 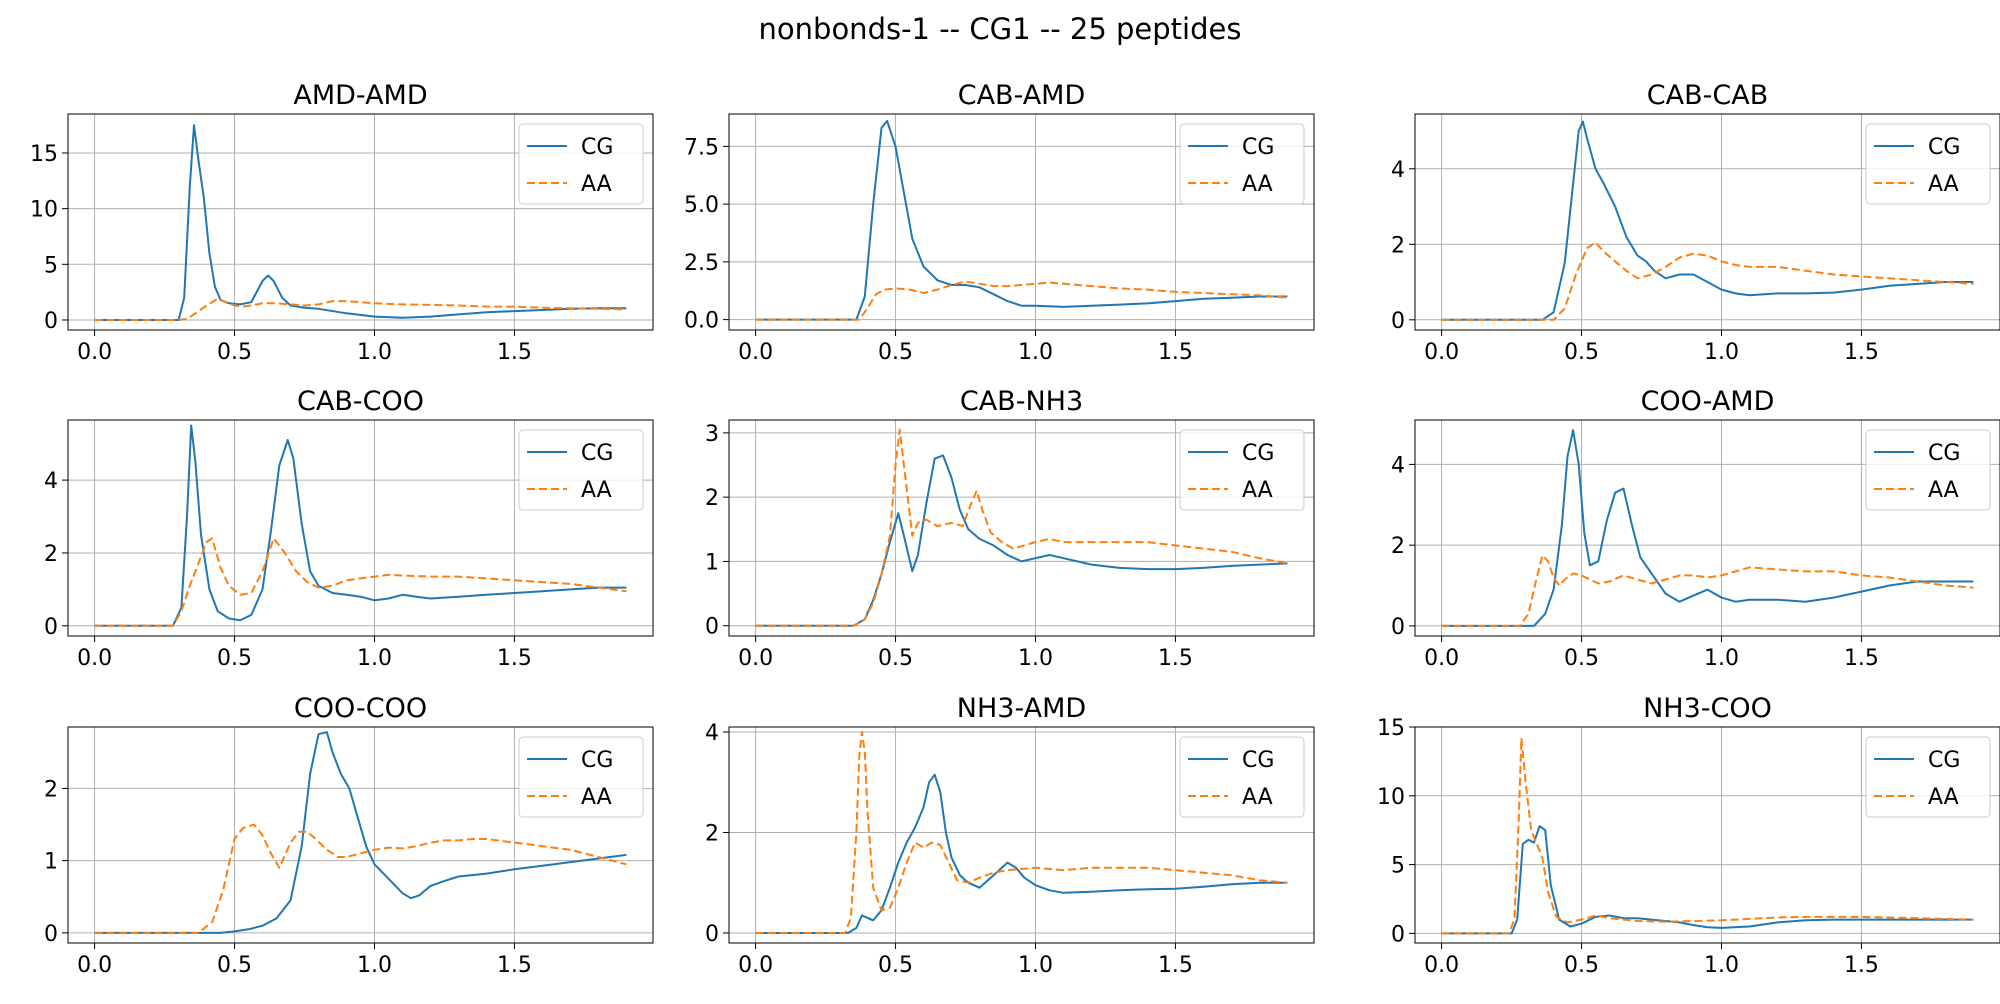 I want to click on y-tick-label: 5.0, so click(x=701, y=205).